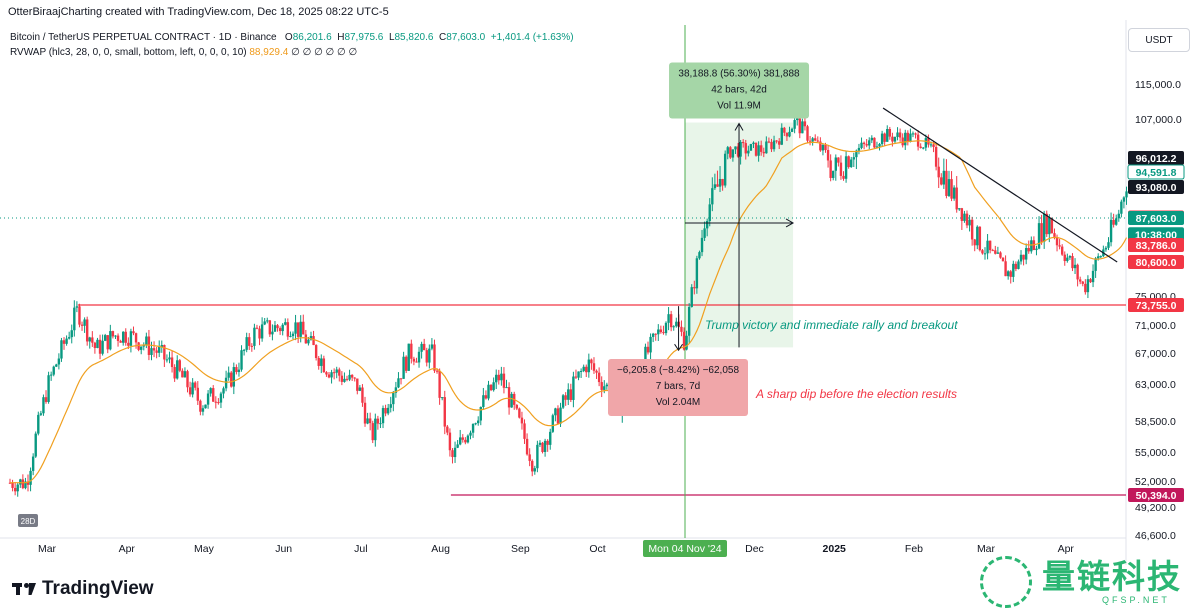 This screenshot has width=1200, height=615. What do you see at coordinates (1156, 187) in the screenshot?
I see `price-tag-box` at bounding box center [1156, 187].